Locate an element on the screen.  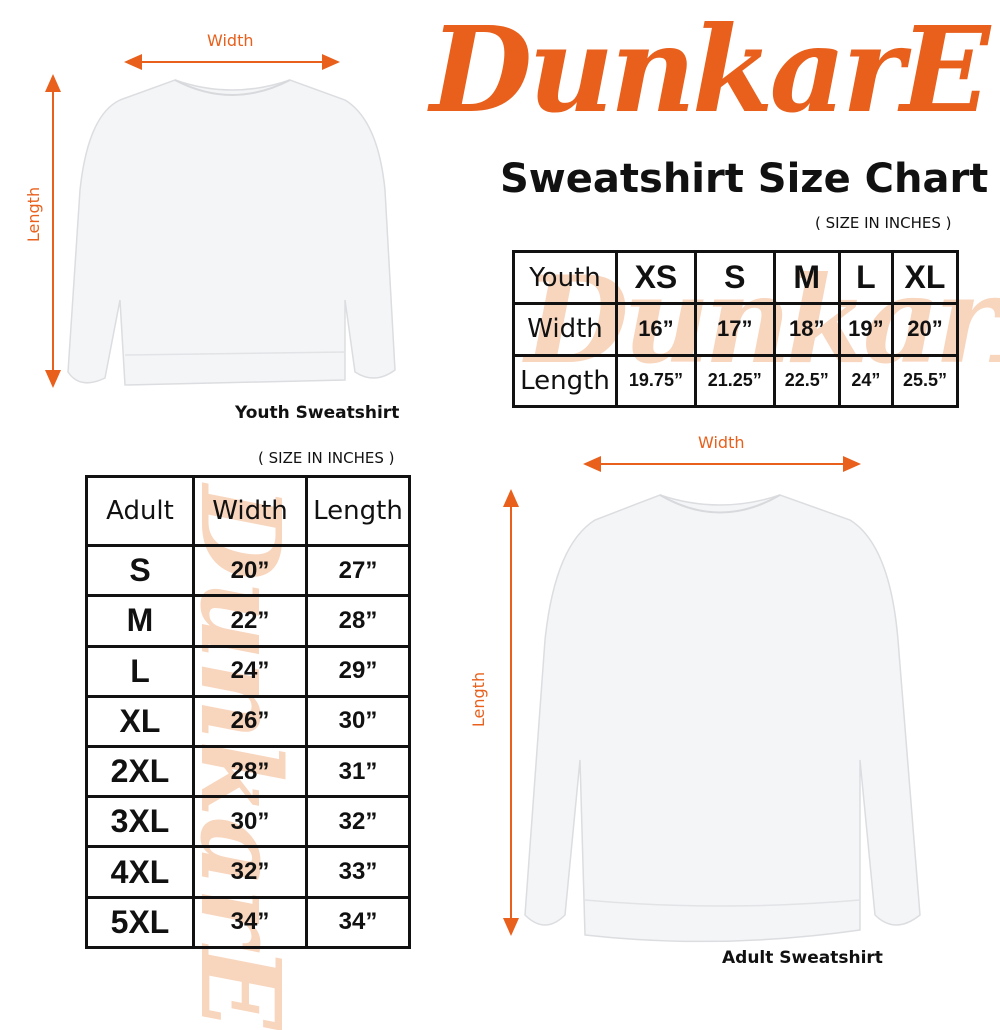
table-header-cell: Youth is located at coordinates (565, 277).